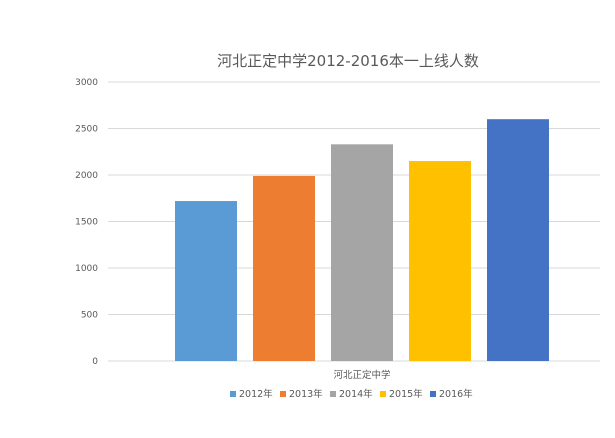 This screenshot has height=438, width=615. I want to click on legend-label: 2013年, so click(306, 394).